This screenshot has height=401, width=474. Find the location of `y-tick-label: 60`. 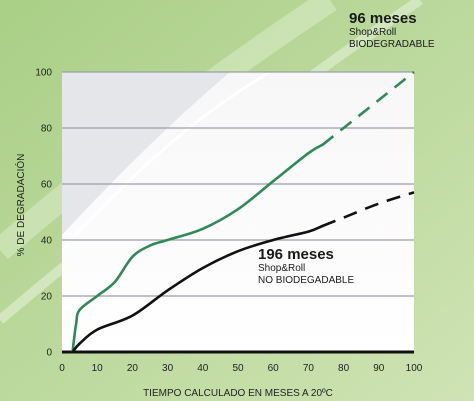

y-tick-label: 60 is located at coordinates (47, 185).